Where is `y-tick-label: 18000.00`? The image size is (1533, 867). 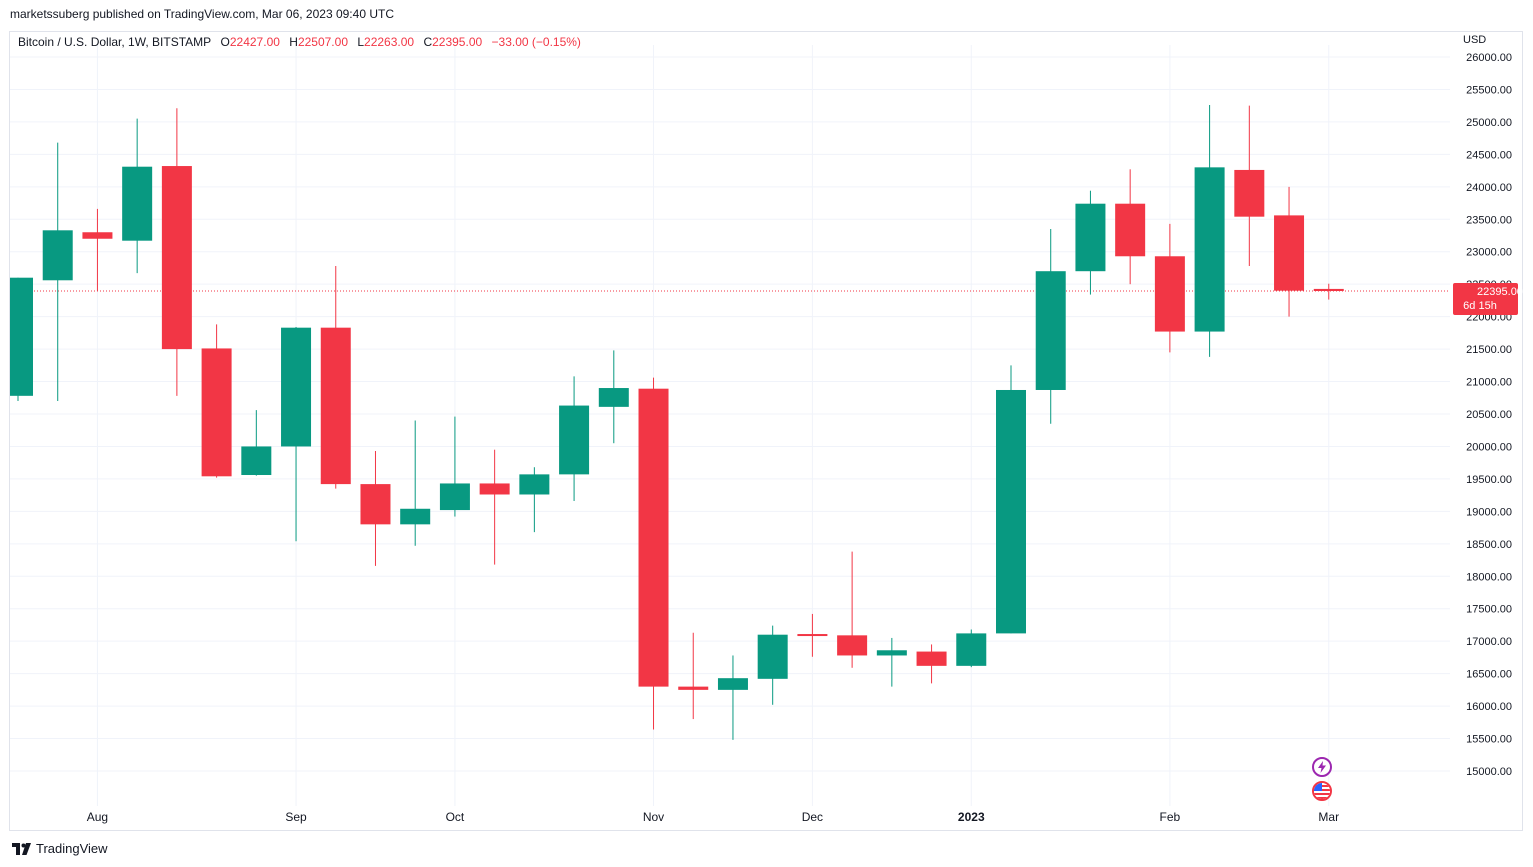
y-tick-label: 18000.00 is located at coordinates (1489, 577).